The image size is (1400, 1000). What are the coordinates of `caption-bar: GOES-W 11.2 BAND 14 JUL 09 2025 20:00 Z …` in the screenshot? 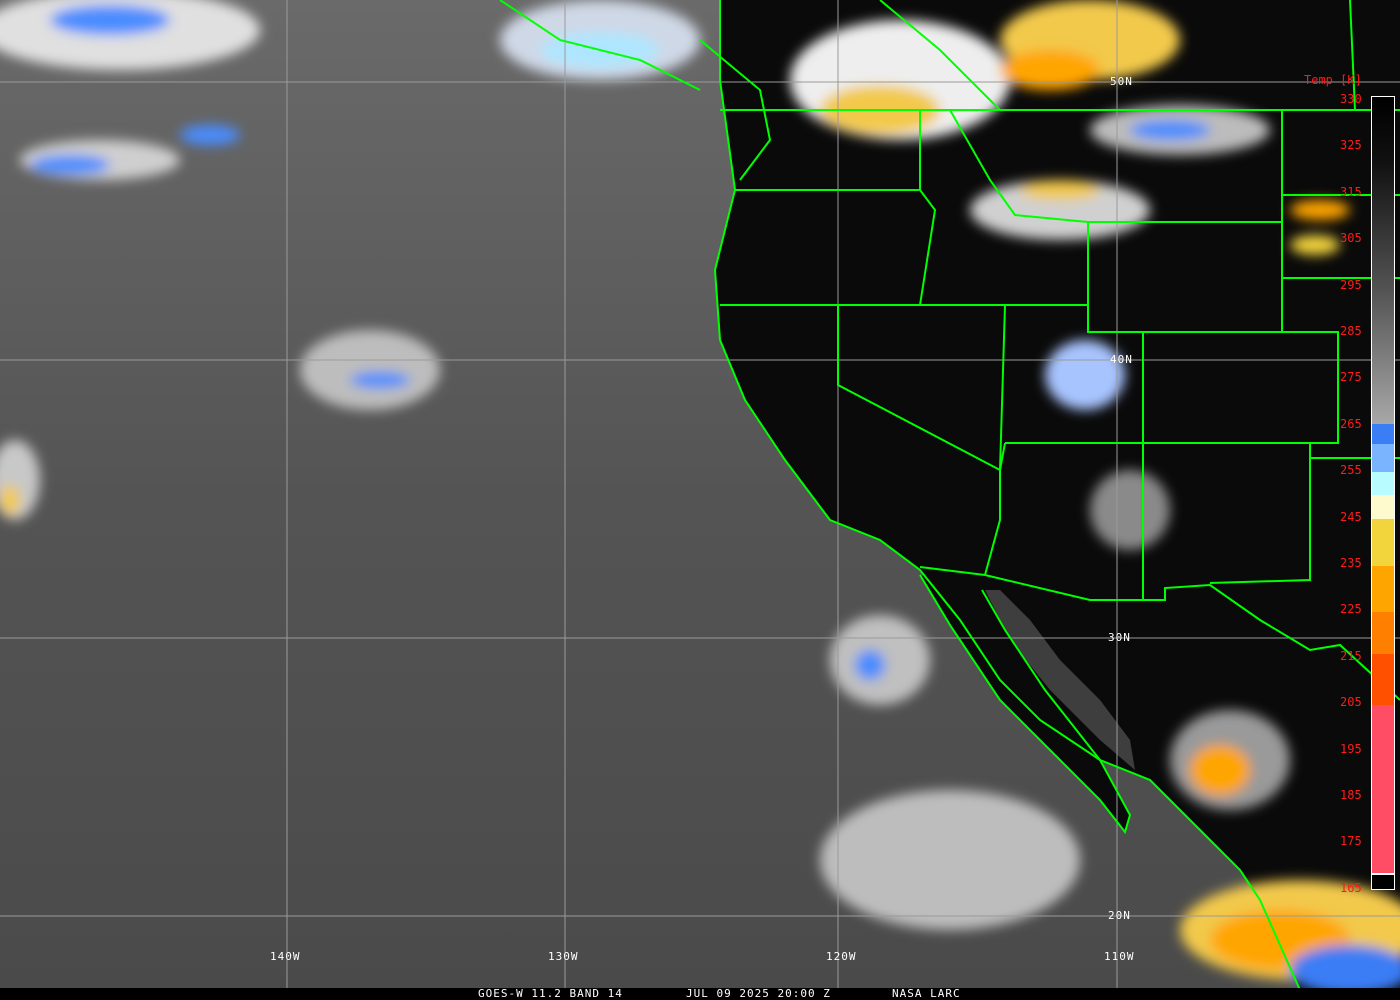 It's located at (700, 994).